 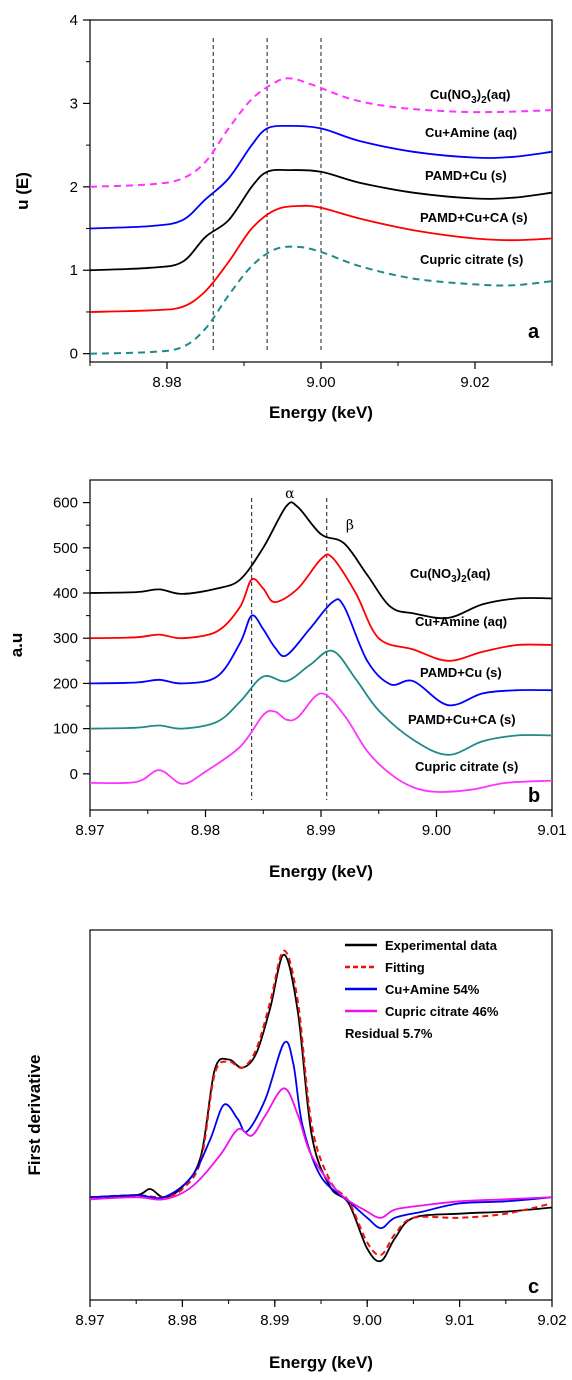 I want to click on y-tick-label: 400, so click(x=65, y=593).